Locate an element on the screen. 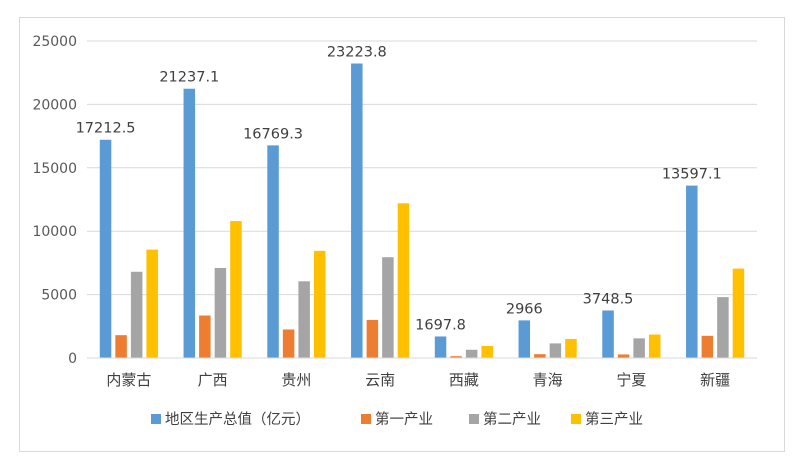 The width and height of the screenshot is (800, 472). x-tick-label: 新疆 is located at coordinates (715, 380).